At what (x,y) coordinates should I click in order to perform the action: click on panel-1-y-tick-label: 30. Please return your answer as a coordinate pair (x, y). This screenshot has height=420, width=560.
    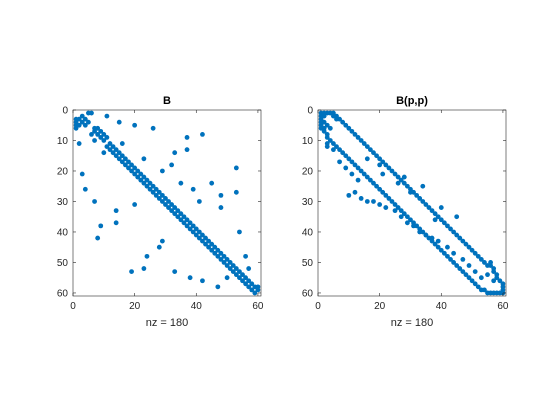
    Looking at the image, I should click on (63, 202).